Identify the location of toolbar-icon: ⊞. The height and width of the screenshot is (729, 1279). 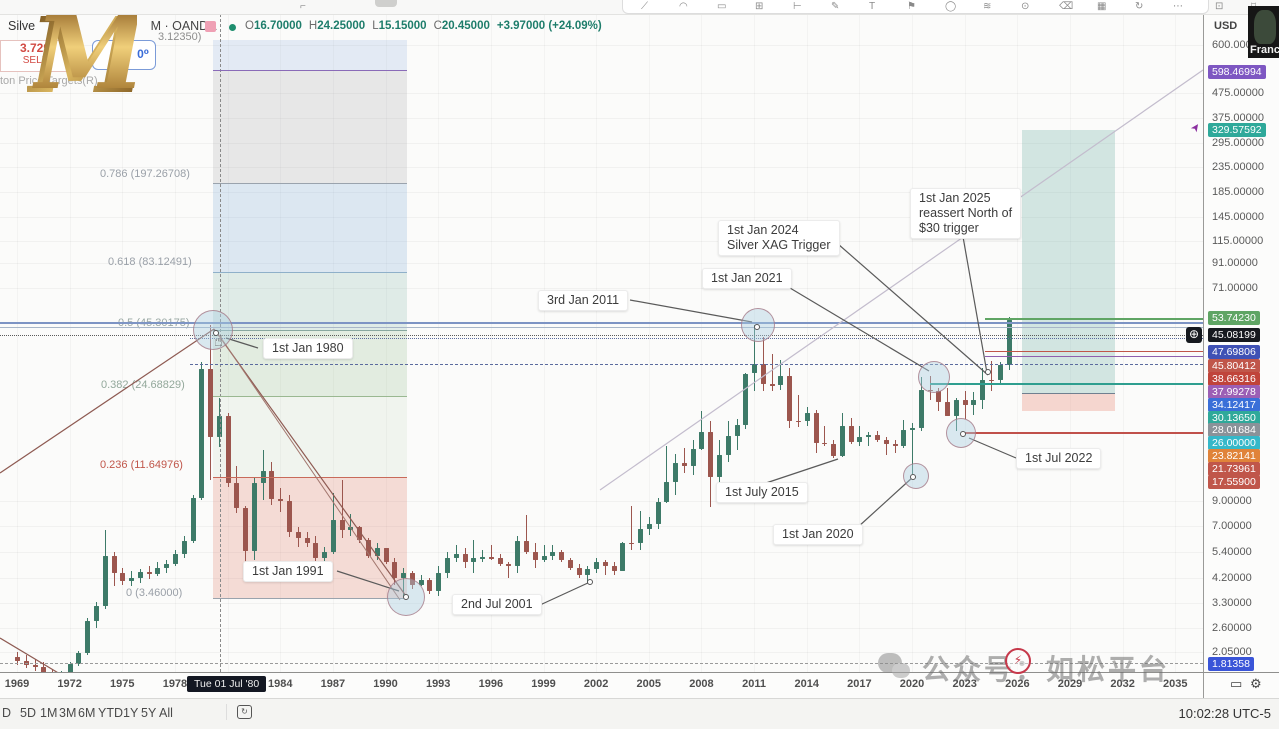
(759, 6).